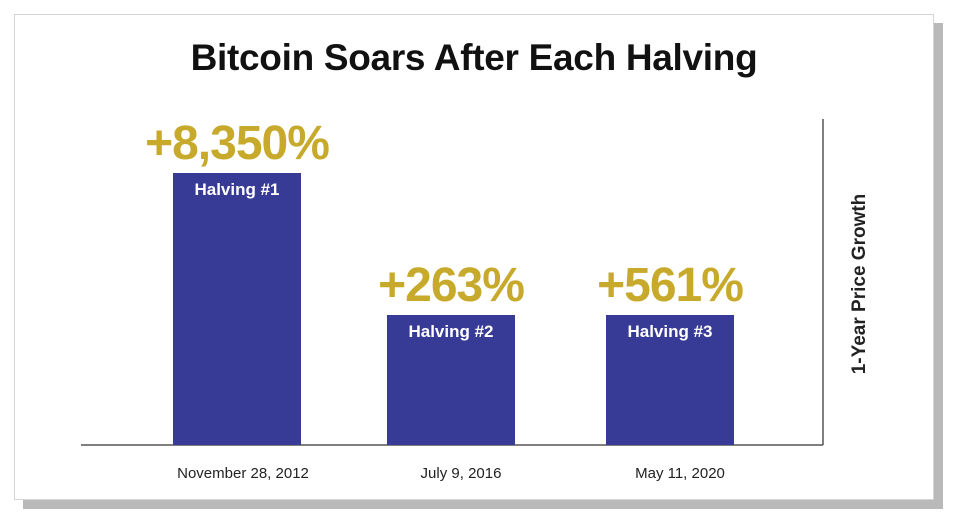 The width and height of the screenshot is (954, 521). What do you see at coordinates (237, 143) in the screenshot?
I see `data-label: +8,350%` at bounding box center [237, 143].